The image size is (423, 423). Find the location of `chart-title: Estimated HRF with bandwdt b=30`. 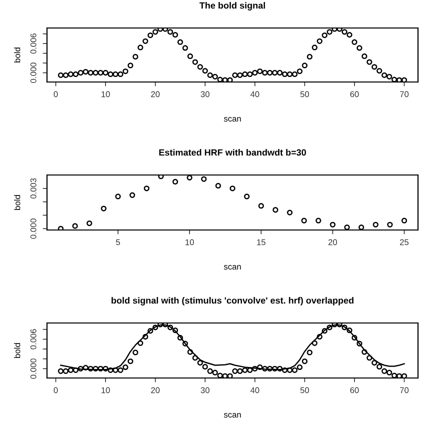

chart-title: Estimated HRF with bandwdt b=30 is located at coordinates (232, 152).